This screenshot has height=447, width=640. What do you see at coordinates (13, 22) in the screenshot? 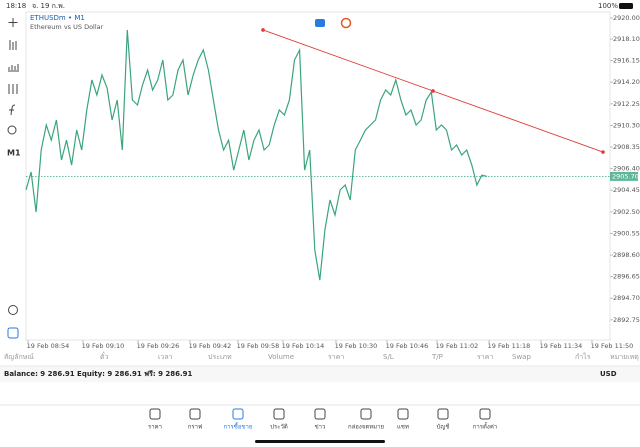
I see `crosshair-tool` at bounding box center [13, 22].